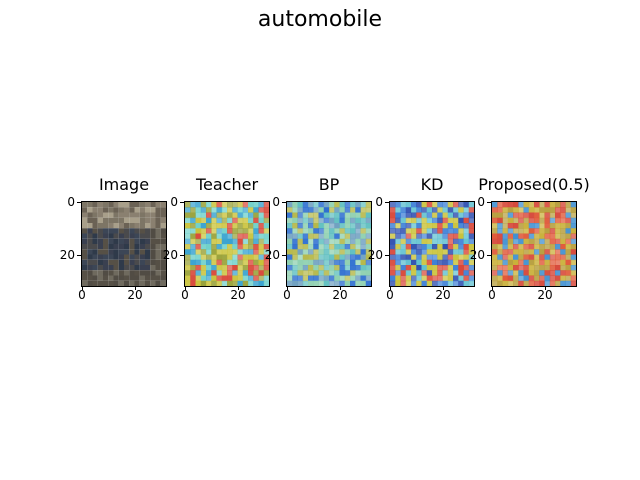 Image resolution: width=640 pixels, height=480 pixels. I want to click on input-image, so click(124, 244).